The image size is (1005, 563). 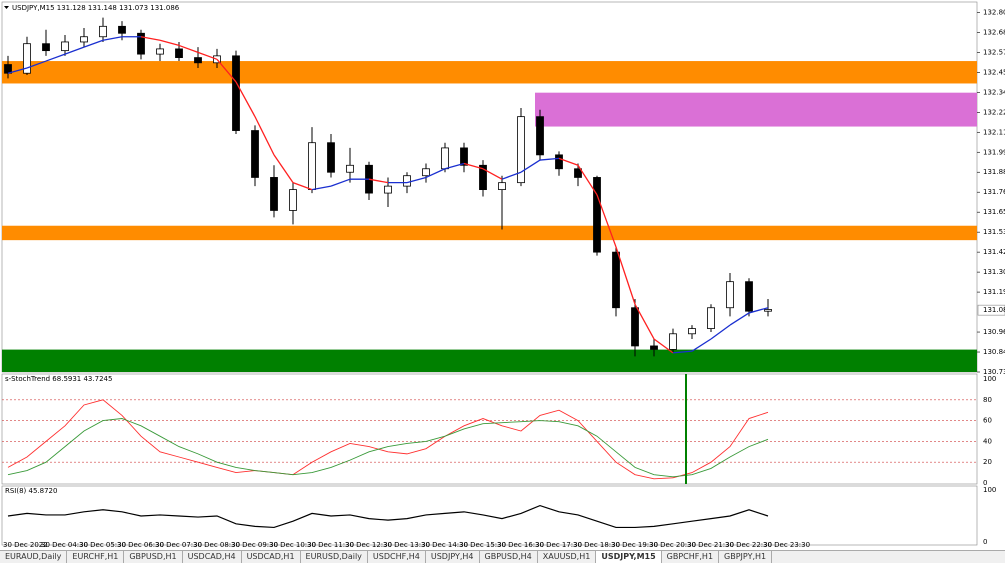 I want to click on price-label: 131.19, so click(x=994, y=292).